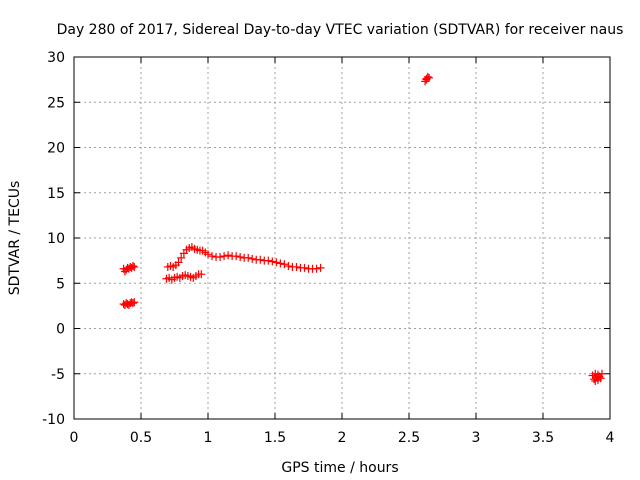 This screenshot has height=480, width=640. Describe the element at coordinates (141, 438) in the screenshot. I see `x-tick-label: 0.5` at that location.